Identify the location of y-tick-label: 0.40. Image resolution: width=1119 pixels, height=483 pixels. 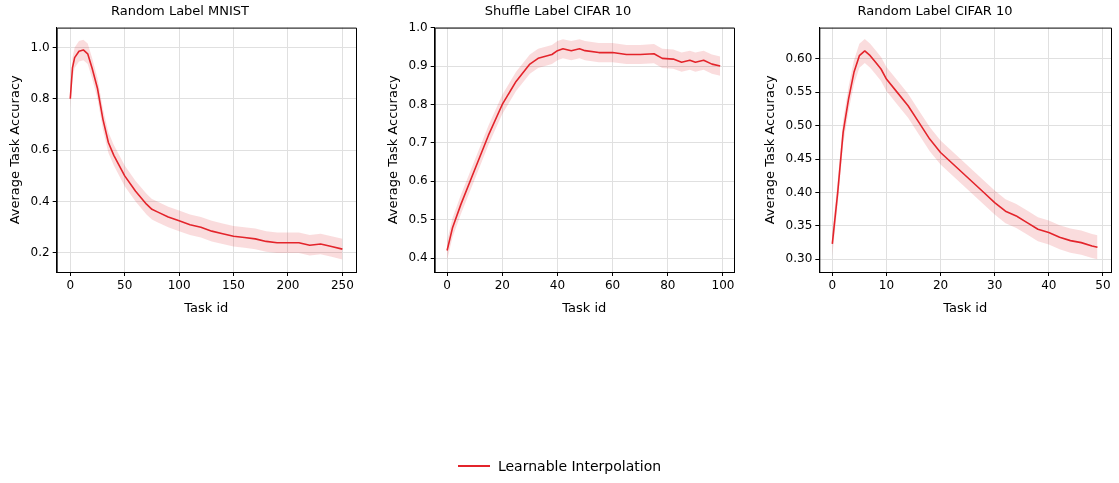
(799, 191).